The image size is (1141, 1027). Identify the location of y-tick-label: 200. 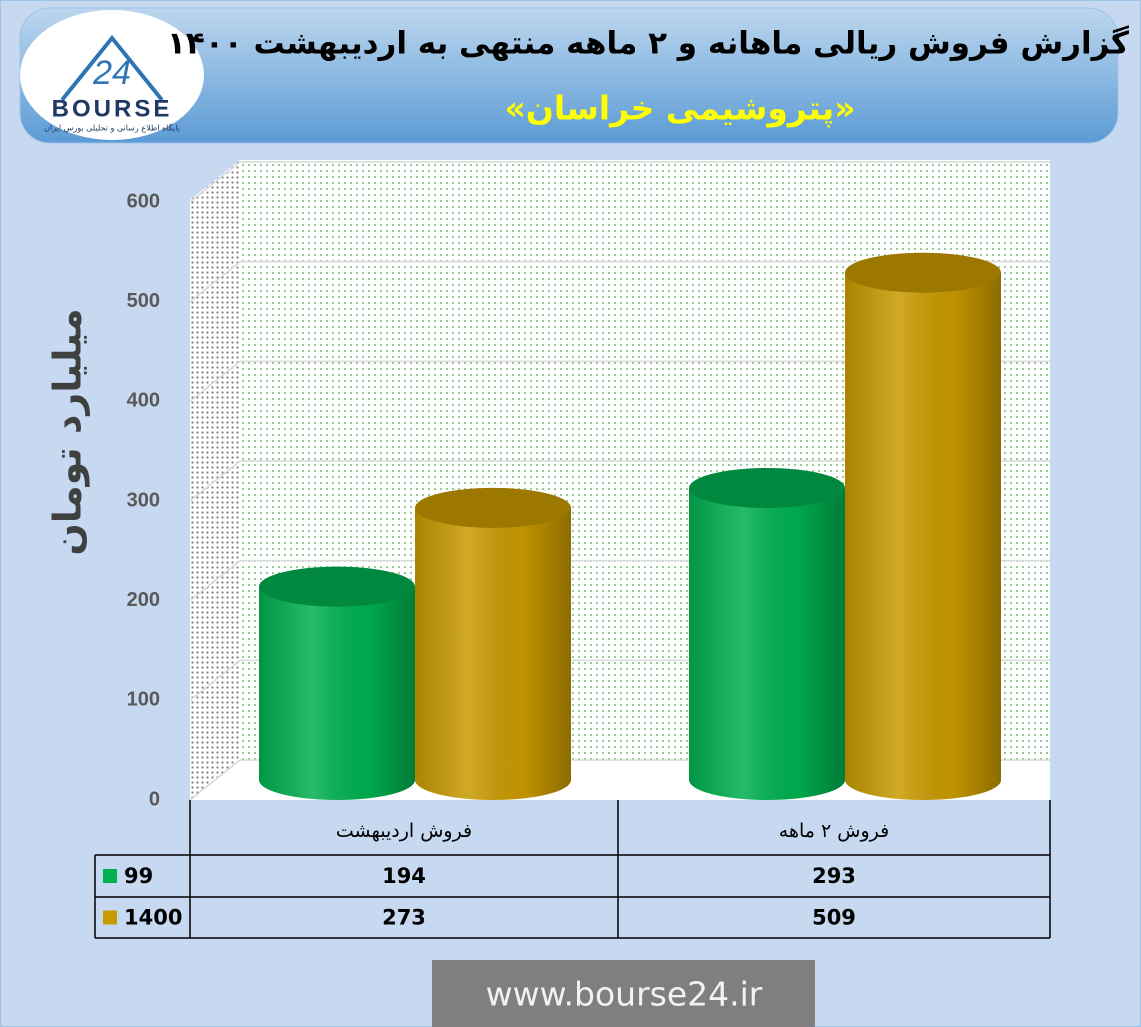
(143, 600).